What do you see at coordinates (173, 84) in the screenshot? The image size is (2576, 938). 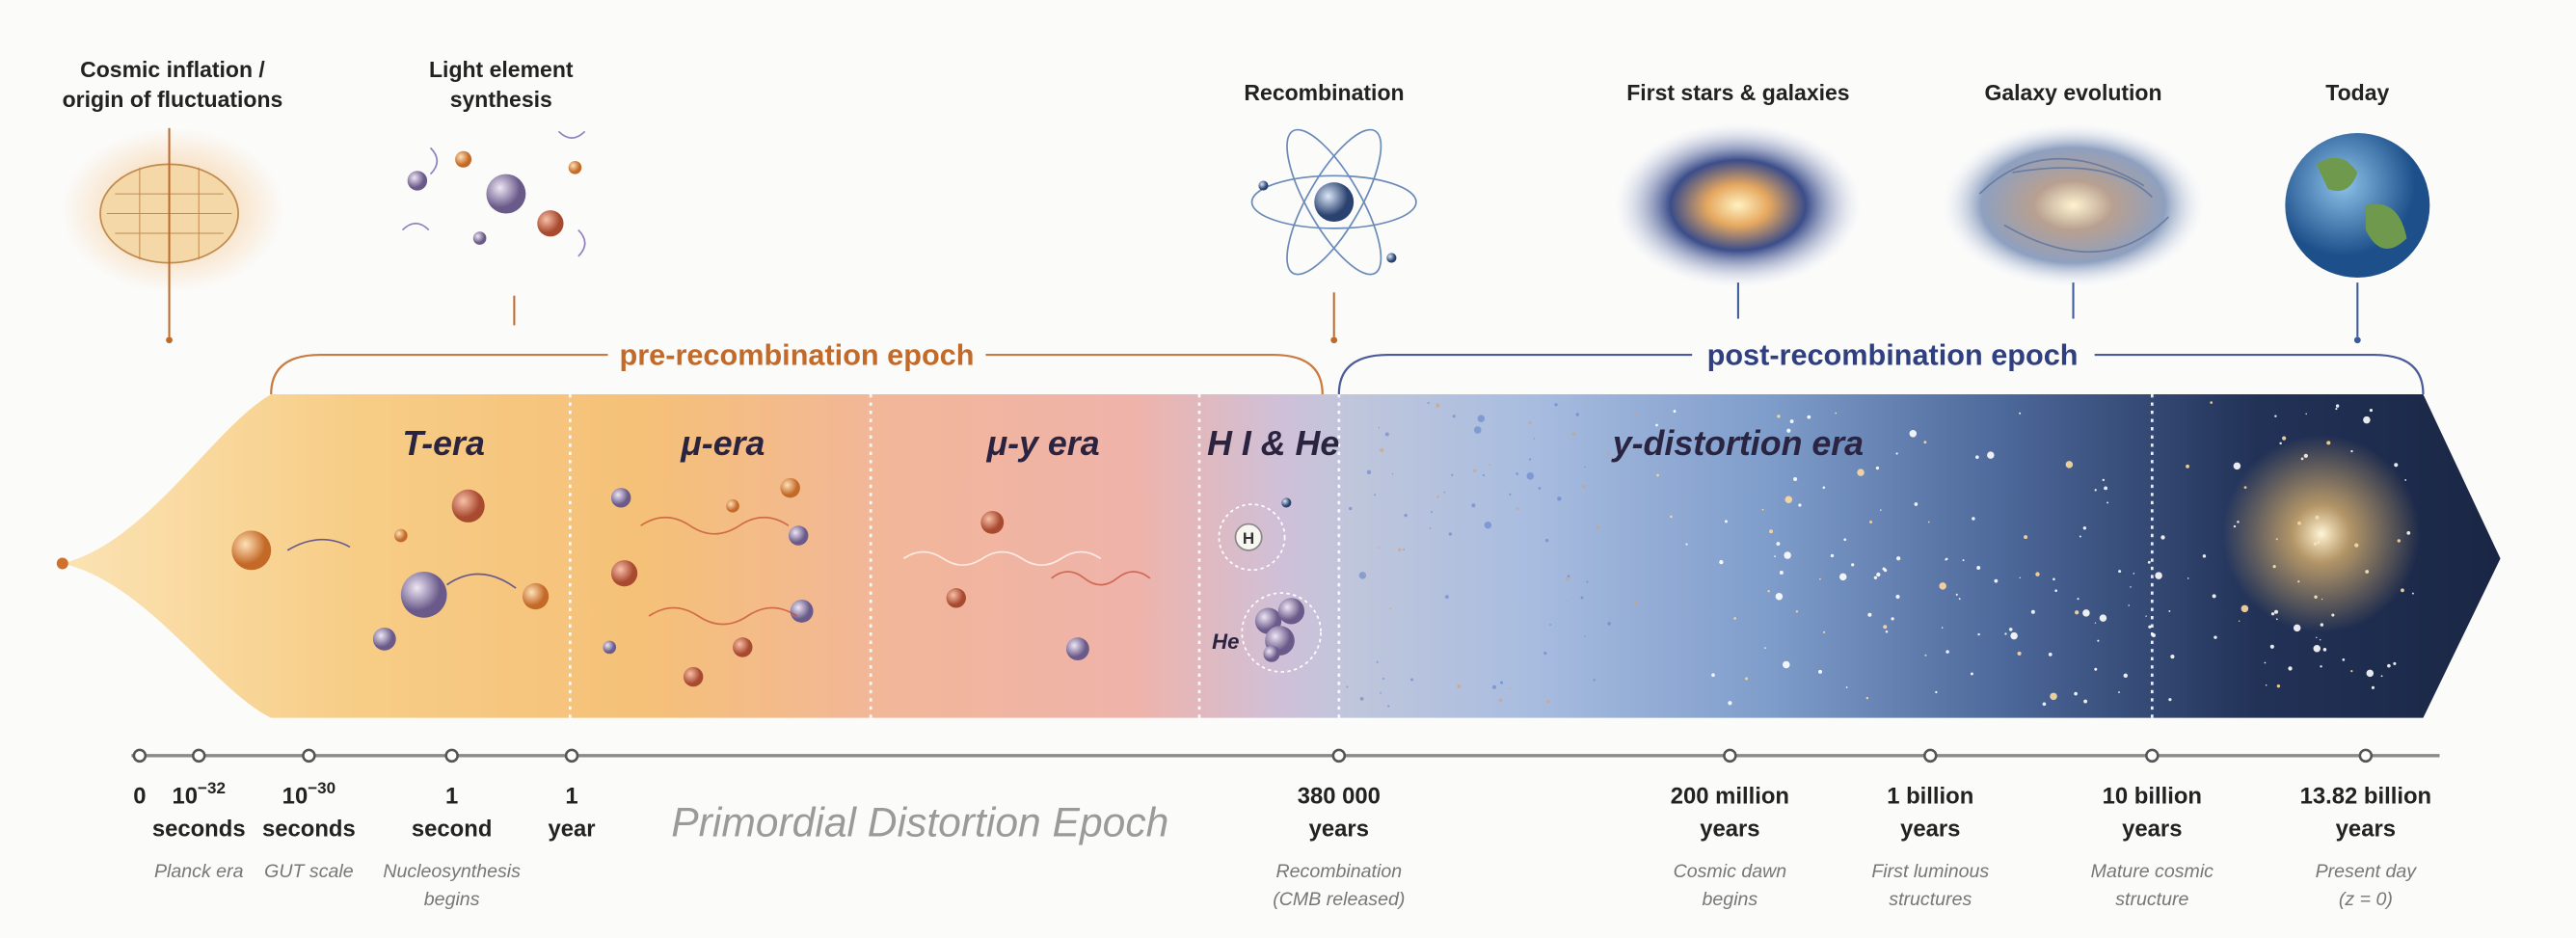 I see `event-title: Cosmic inflation / origin of fluctuations` at bounding box center [173, 84].